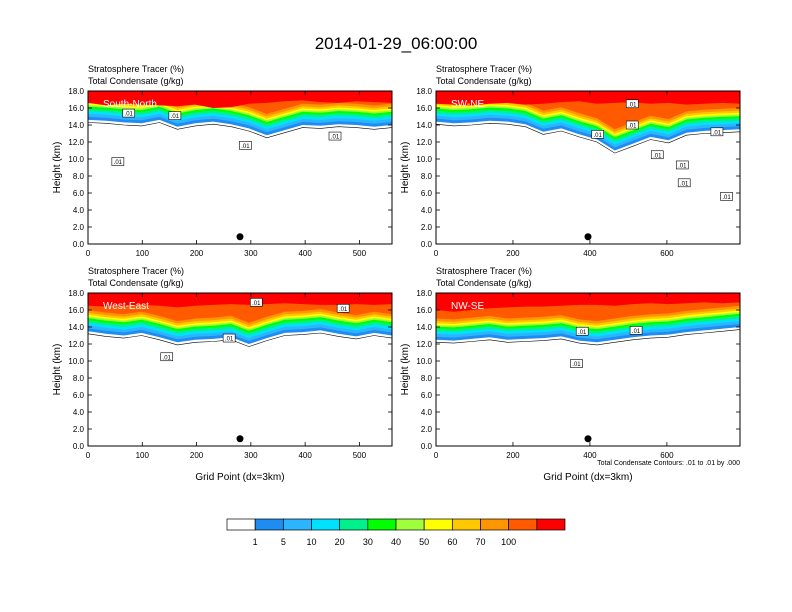 The width and height of the screenshot is (792, 612). What do you see at coordinates (467, 306) in the screenshot?
I see `panel-label: NW-SE` at bounding box center [467, 306].